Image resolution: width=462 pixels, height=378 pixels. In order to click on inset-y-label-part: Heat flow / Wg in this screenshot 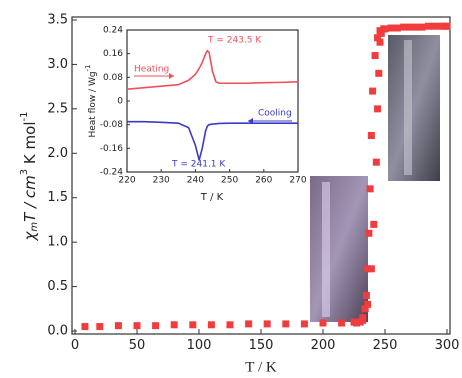, I will do `click(93, 104)`.